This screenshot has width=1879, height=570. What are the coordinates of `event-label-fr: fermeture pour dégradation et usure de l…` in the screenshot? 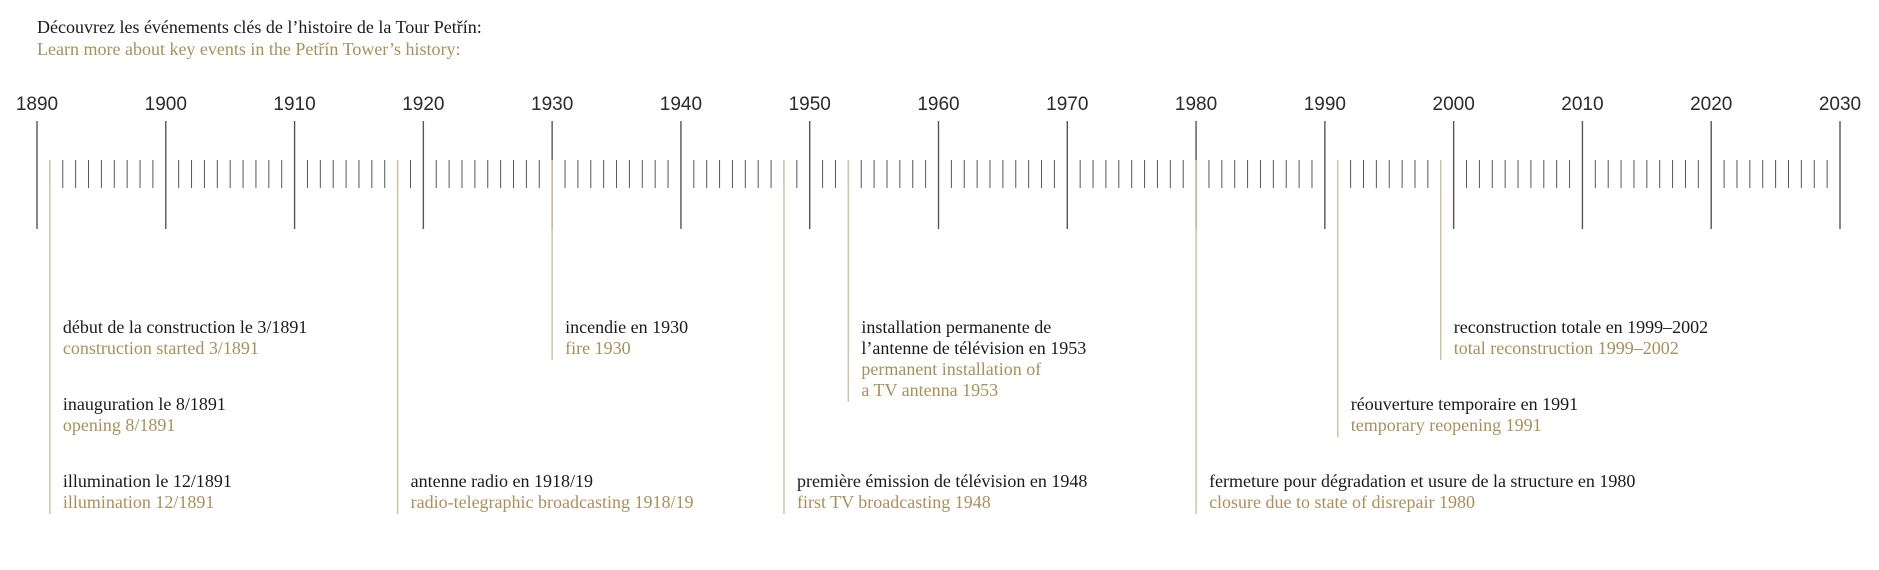 It's located at (1422, 481).